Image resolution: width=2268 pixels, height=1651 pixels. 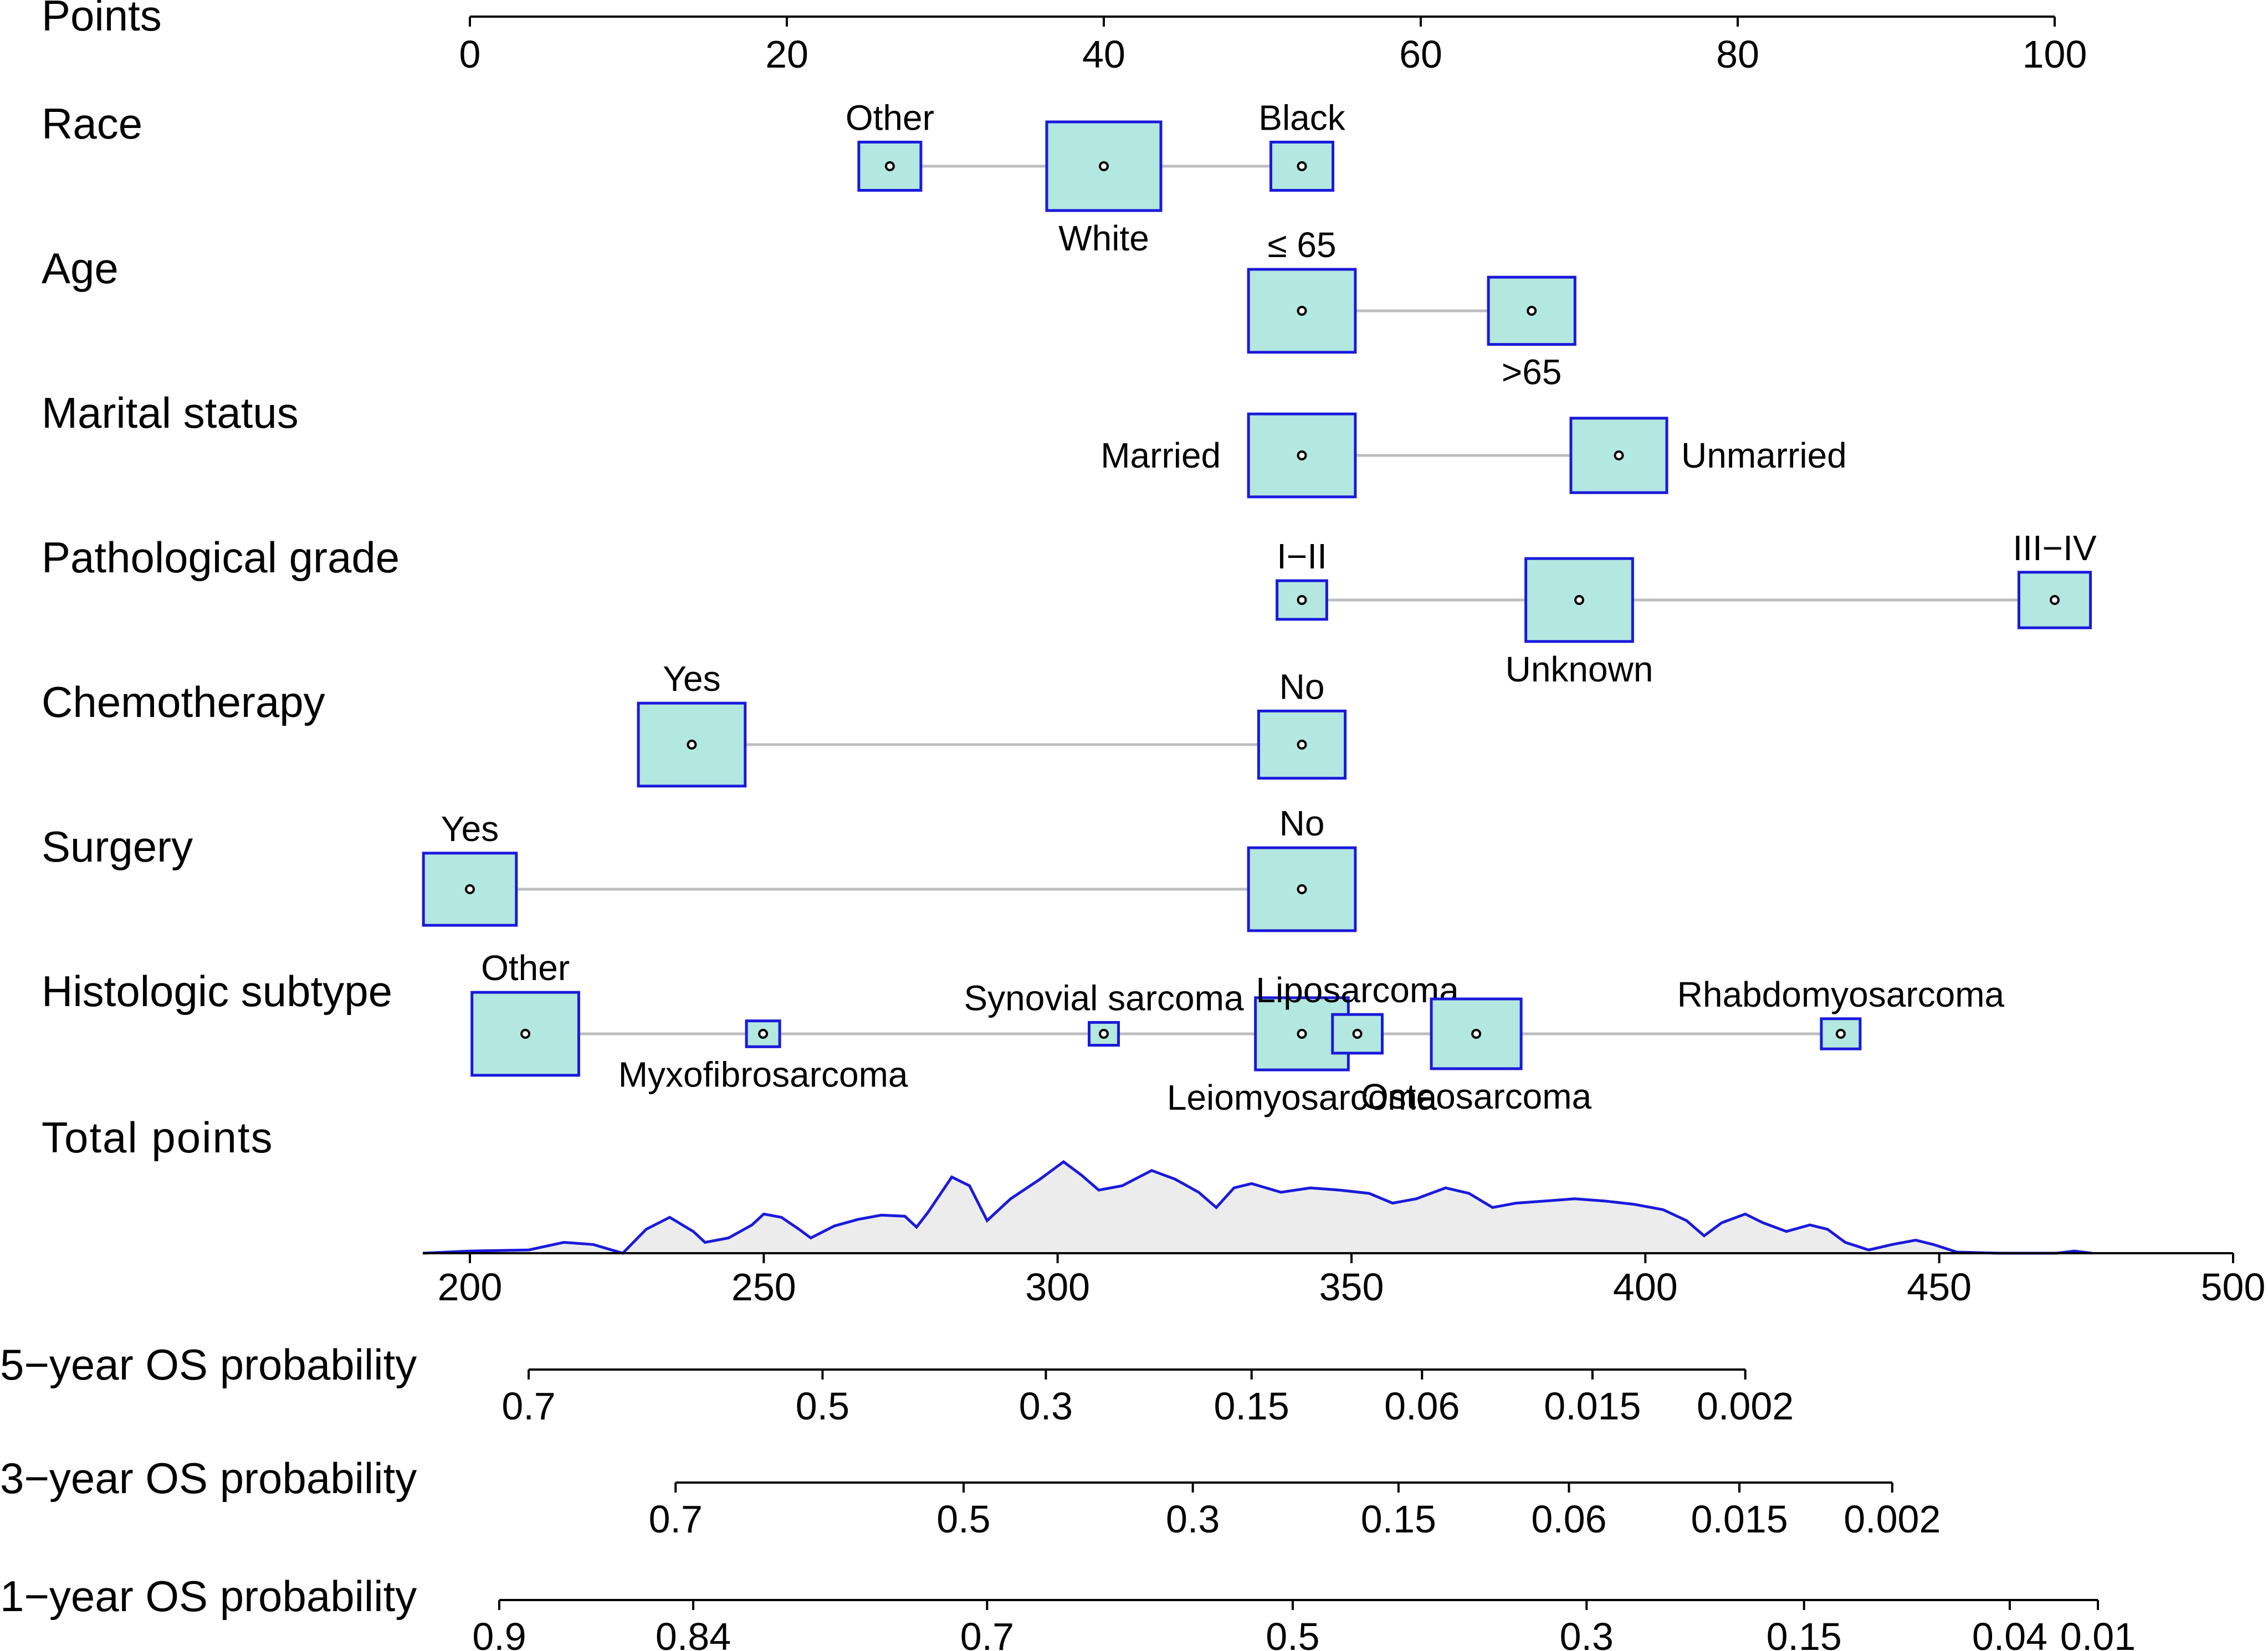 What do you see at coordinates (1892, 1519) in the screenshot?
I see `prob-2-tick-label-6: 0.002` at bounding box center [1892, 1519].